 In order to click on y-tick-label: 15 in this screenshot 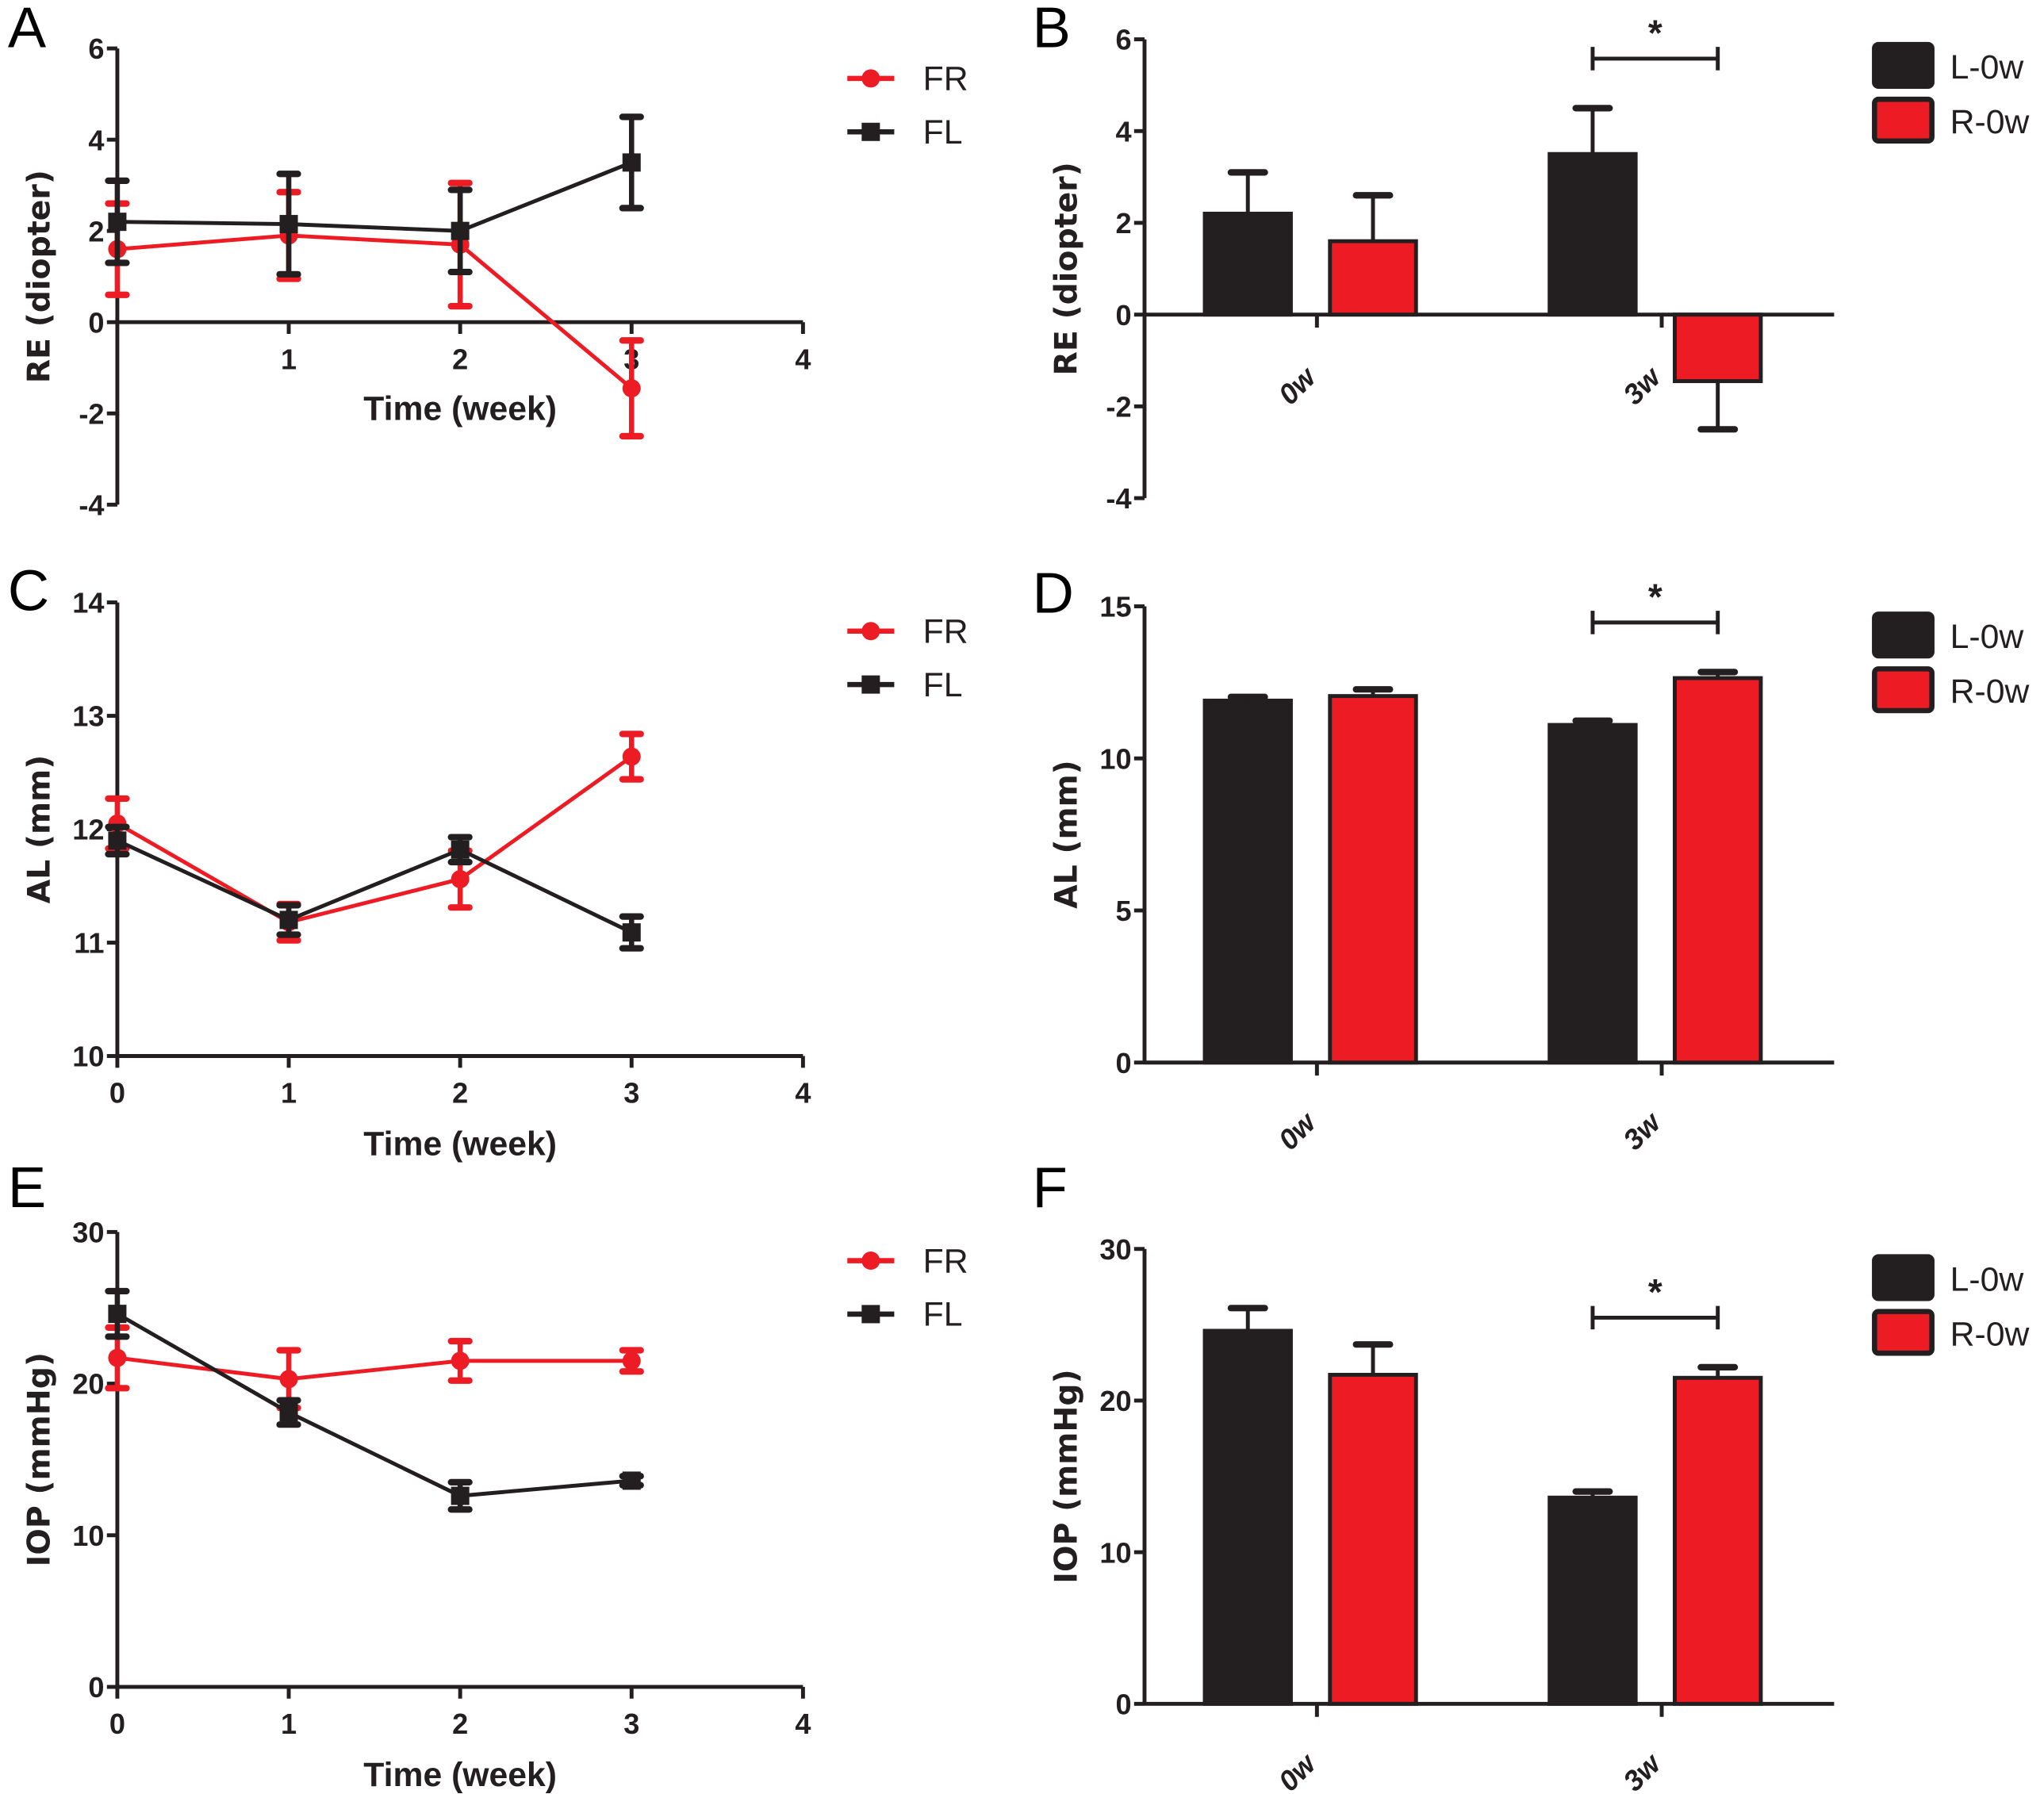, I will do `click(1115, 607)`.